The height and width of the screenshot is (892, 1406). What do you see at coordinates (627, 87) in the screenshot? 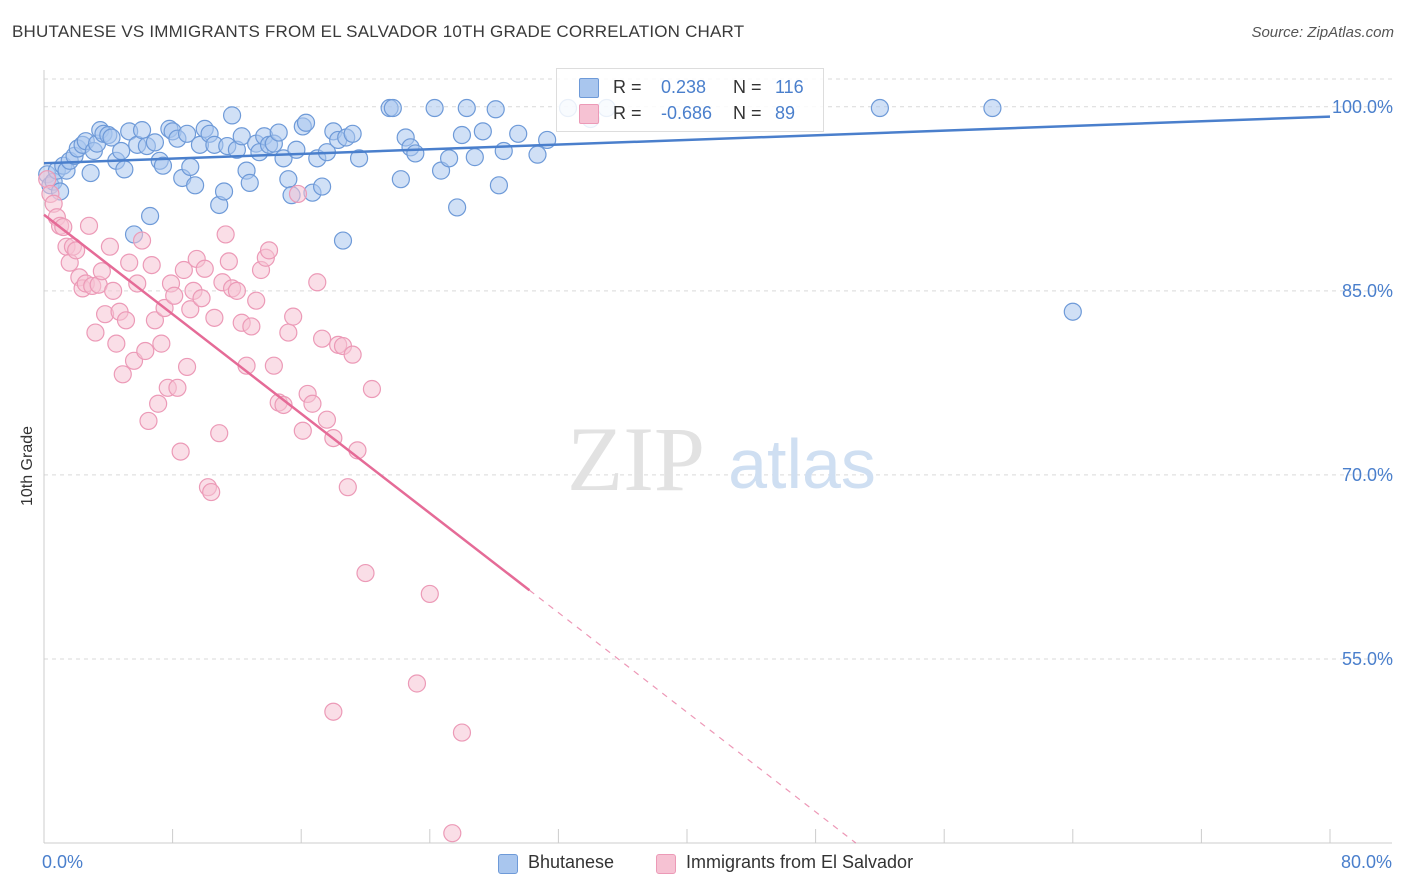
I see `legend-r-label: R =` at bounding box center [627, 87].